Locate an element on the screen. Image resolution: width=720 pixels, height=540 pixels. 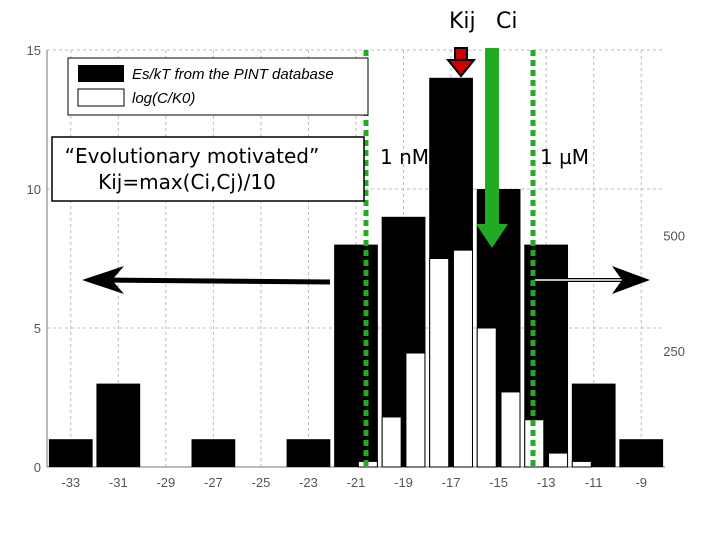
legend-label-white: log(C/K0) is located at coordinates (163, 98).